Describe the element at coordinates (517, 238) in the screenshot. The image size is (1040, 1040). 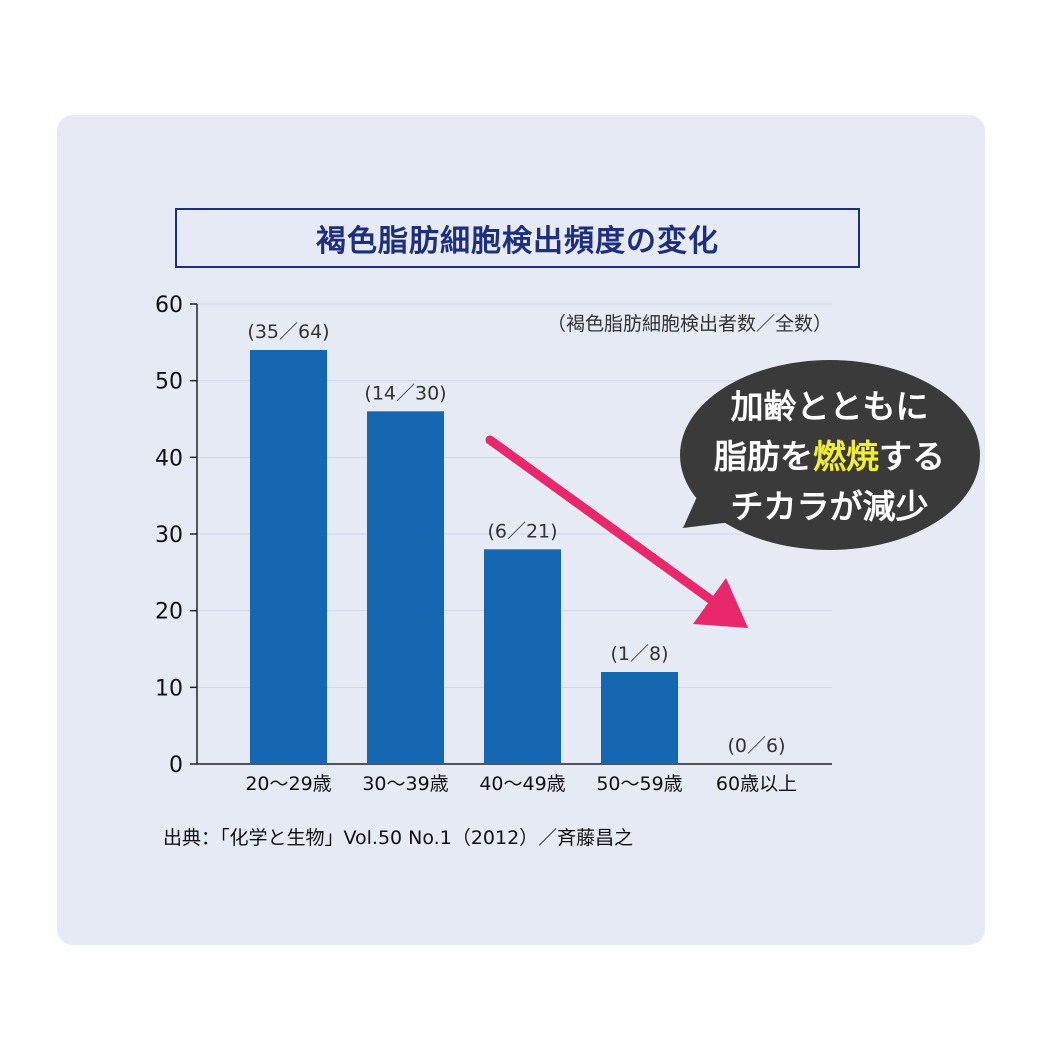
I see `chart-title: 褐色脂肪細胞検出頻度の変化` at that location.